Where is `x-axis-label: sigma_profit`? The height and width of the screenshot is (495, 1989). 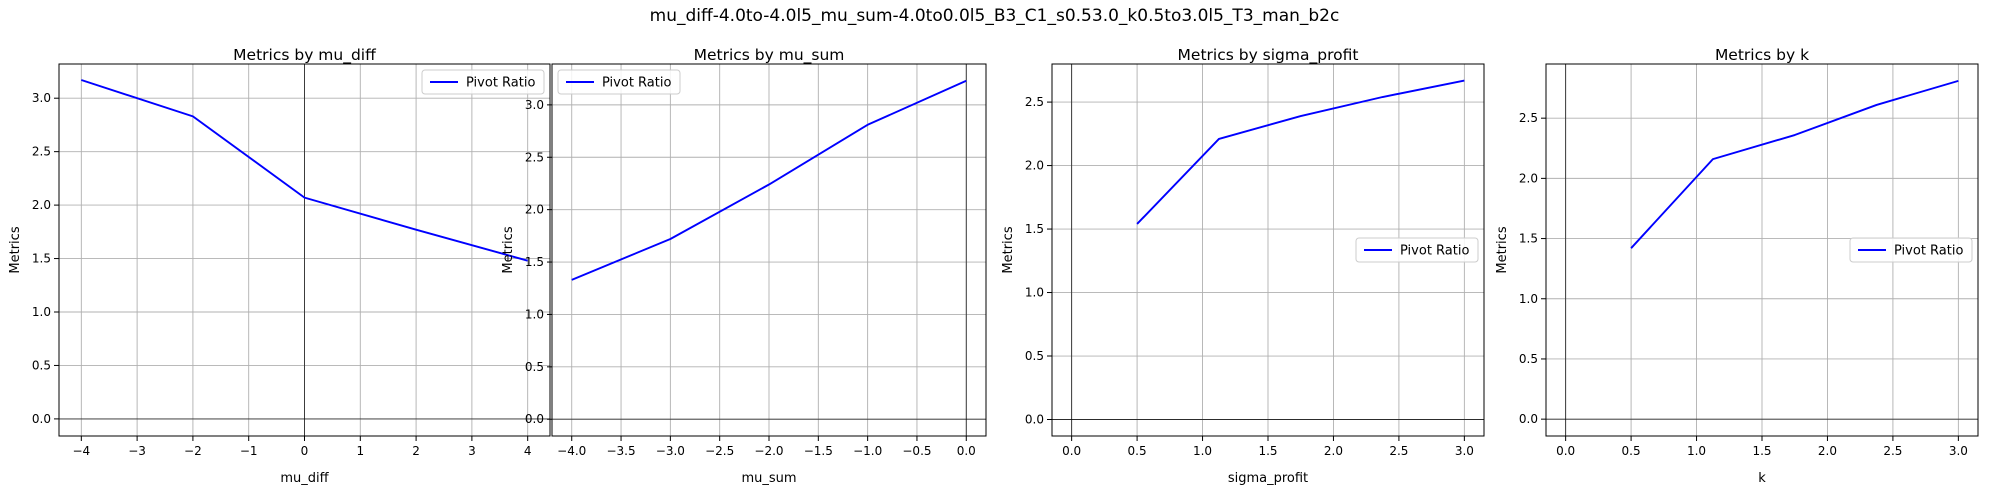
x-axis-label: sigma_profit is located at coordinates (1268, 478).